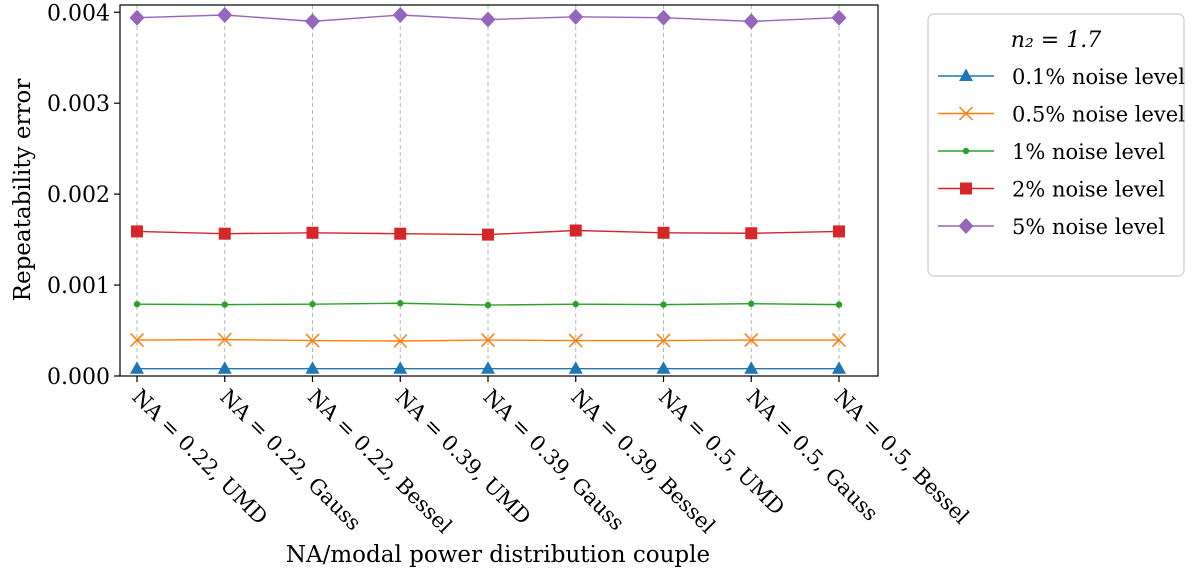 Image resolution: width=1196 pixels, height=574 pixels. I want to click on legend-label: 5% noise level, so click(1088, 227).